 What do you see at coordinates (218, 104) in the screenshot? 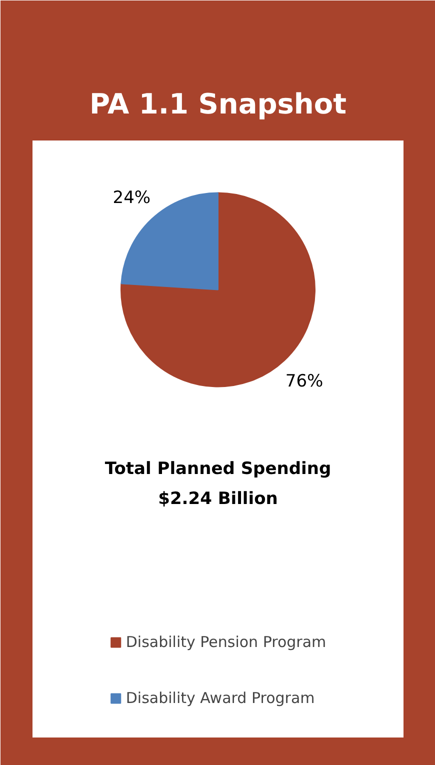
I see `chart-title: PA 1.1 Snapshot` at bounding box center [218, 104].